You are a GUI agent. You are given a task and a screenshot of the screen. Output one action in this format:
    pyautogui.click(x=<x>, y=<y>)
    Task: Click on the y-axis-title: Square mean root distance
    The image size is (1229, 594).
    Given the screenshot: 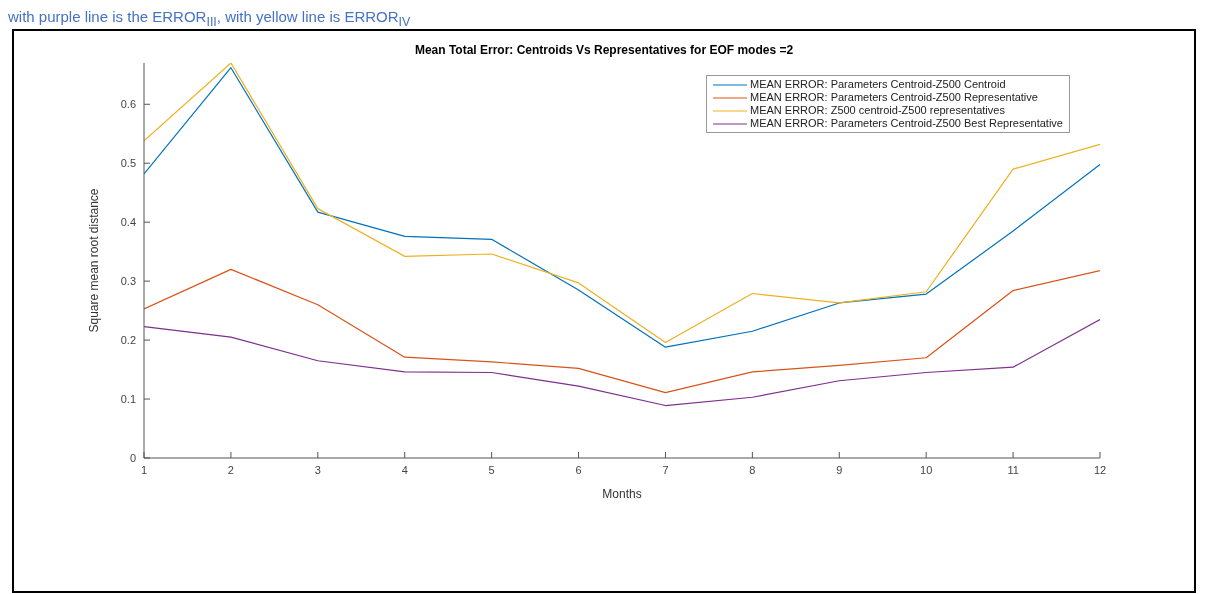 What is the action you would take?
    pyautogui.click(x=94, y=260)
    